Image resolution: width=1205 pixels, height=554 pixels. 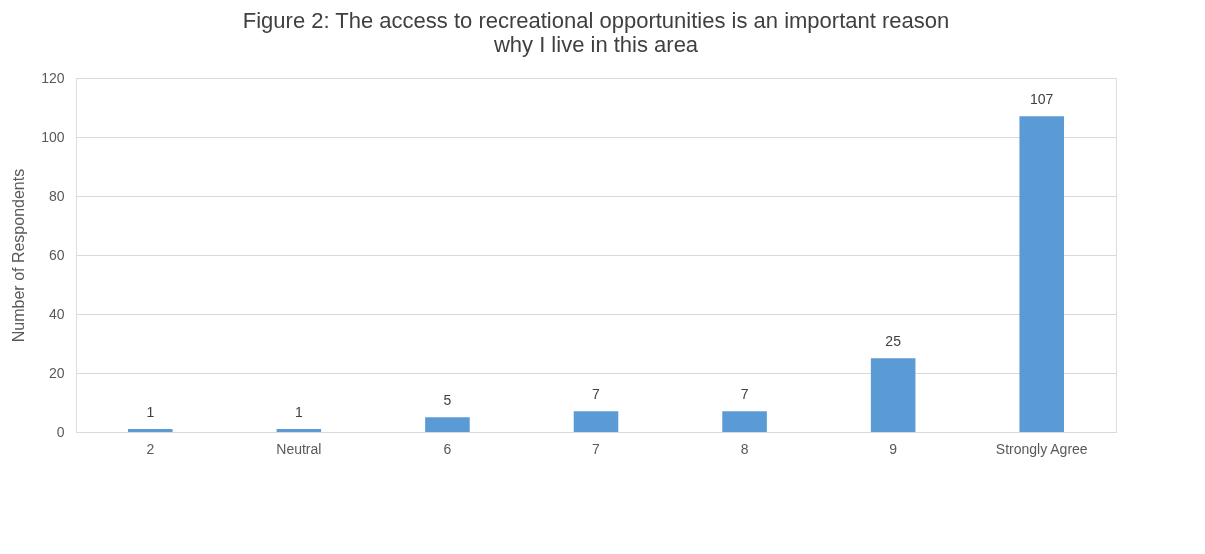 I want to click on data-label: 25, so click(x=893, y=341).